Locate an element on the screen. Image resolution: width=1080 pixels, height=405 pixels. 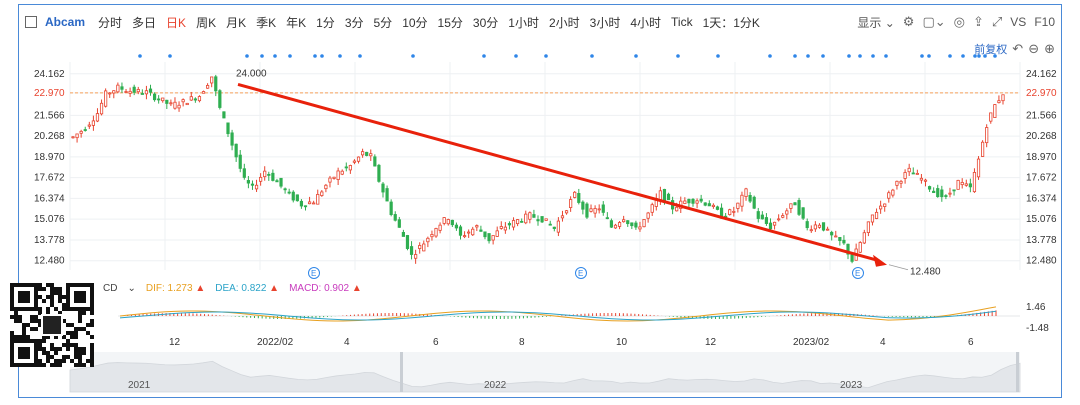
period-tab: 15分 is located at coordinates (450, 22).